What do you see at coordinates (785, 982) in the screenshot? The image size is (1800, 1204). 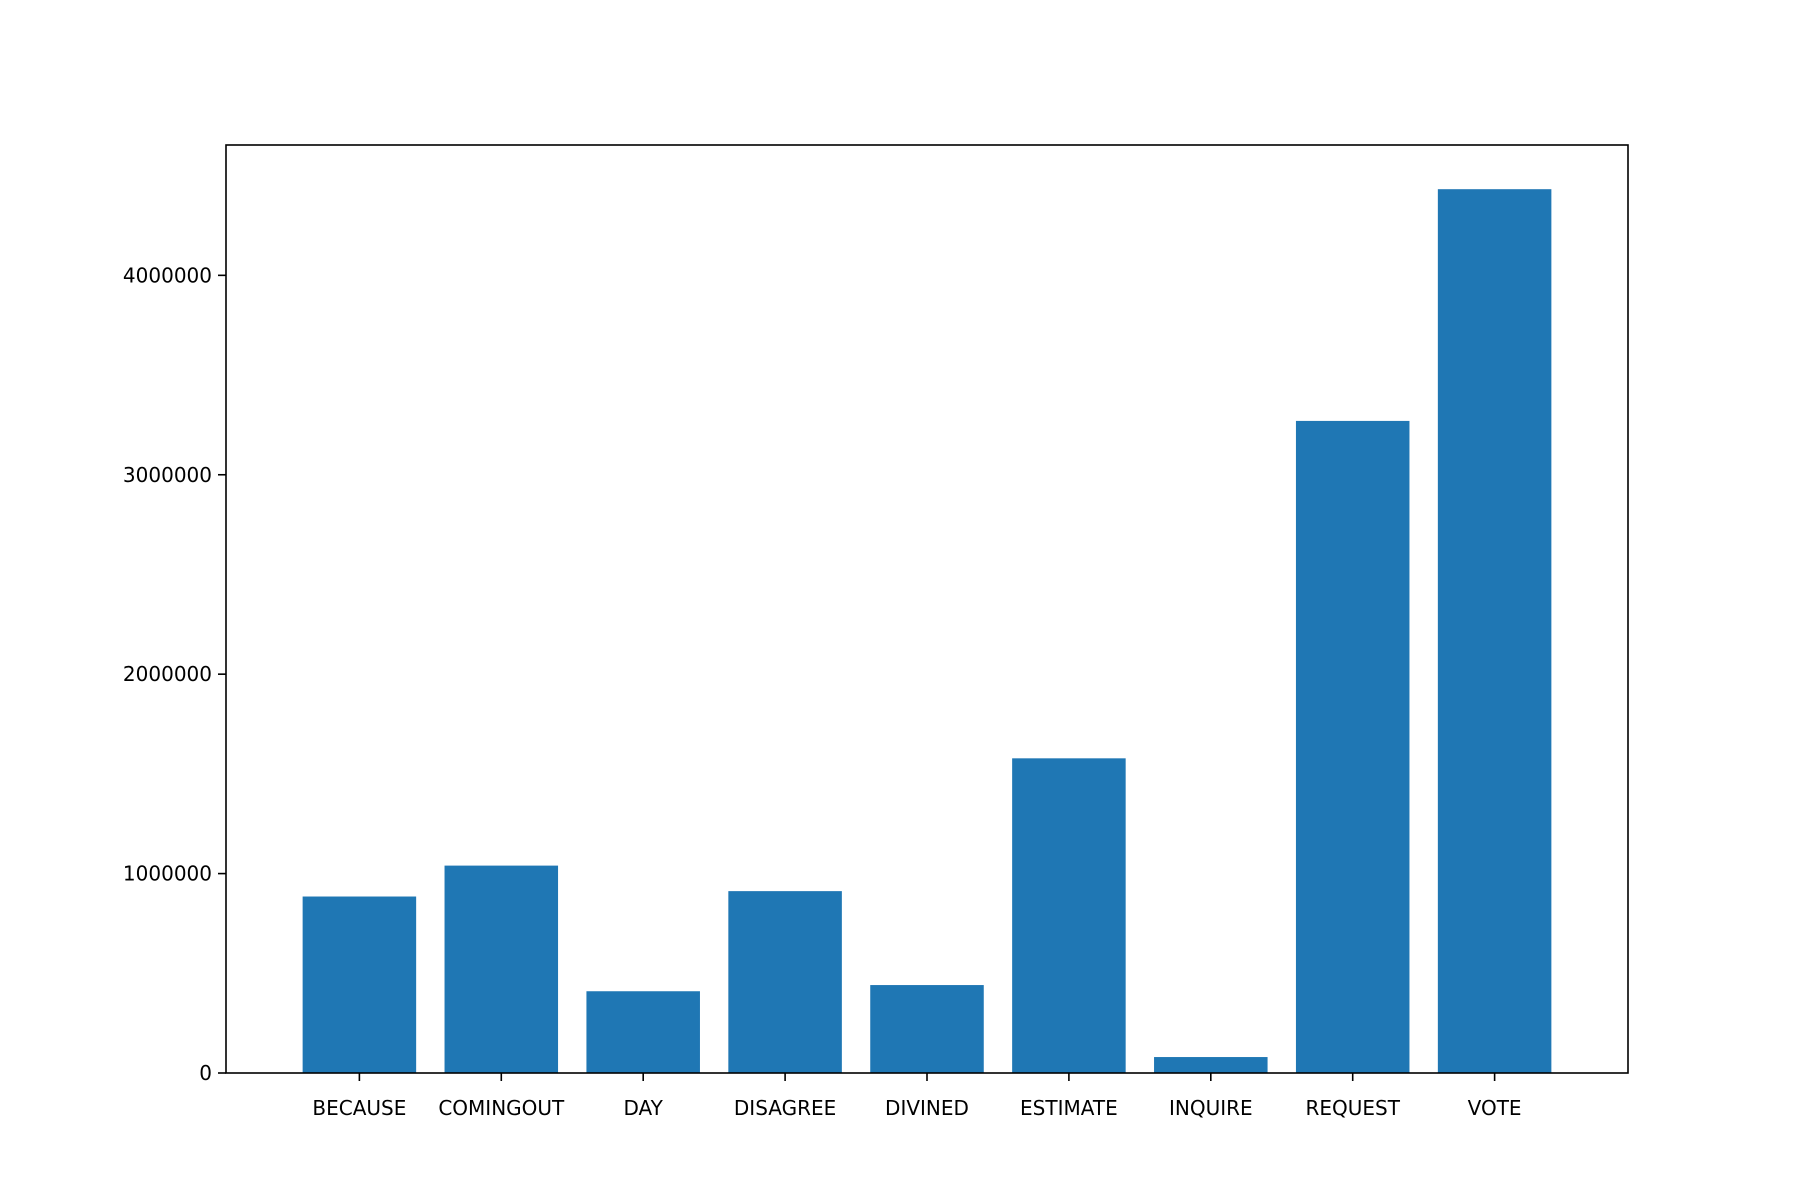 I see `bar-disagree` at bounding box center [785, 982].